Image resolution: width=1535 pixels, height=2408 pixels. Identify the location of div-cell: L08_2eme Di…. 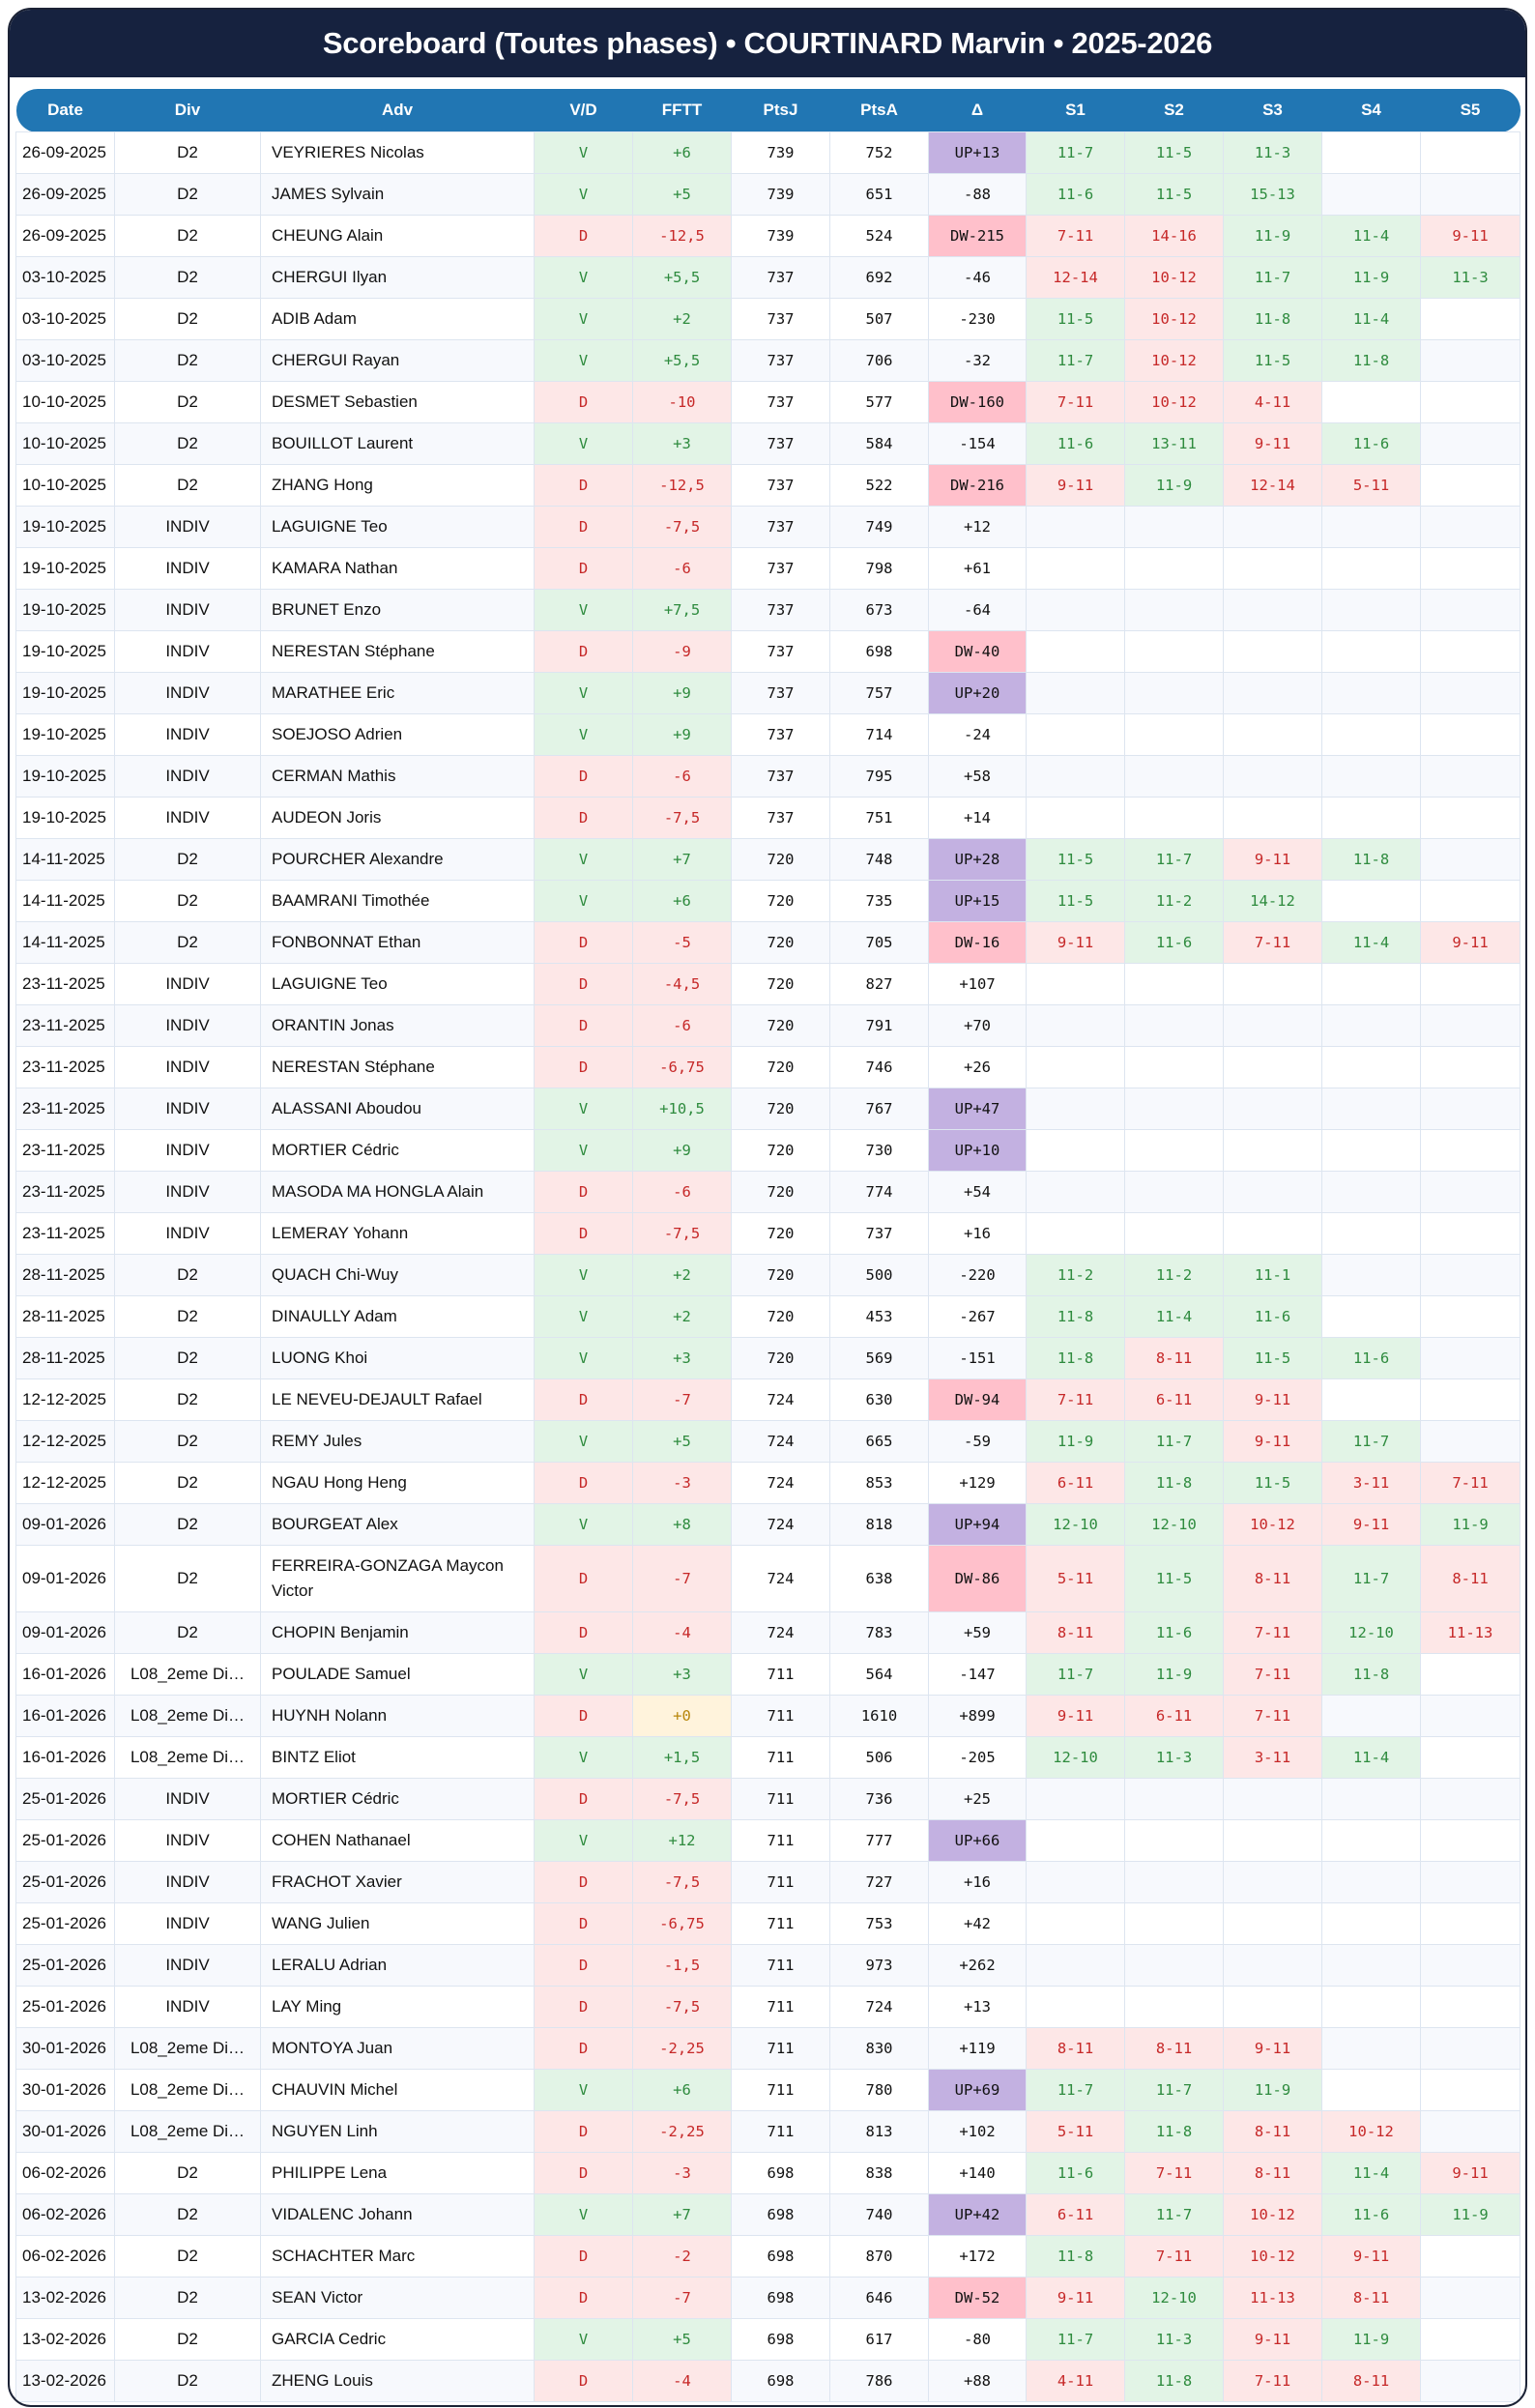
(187, 1674).